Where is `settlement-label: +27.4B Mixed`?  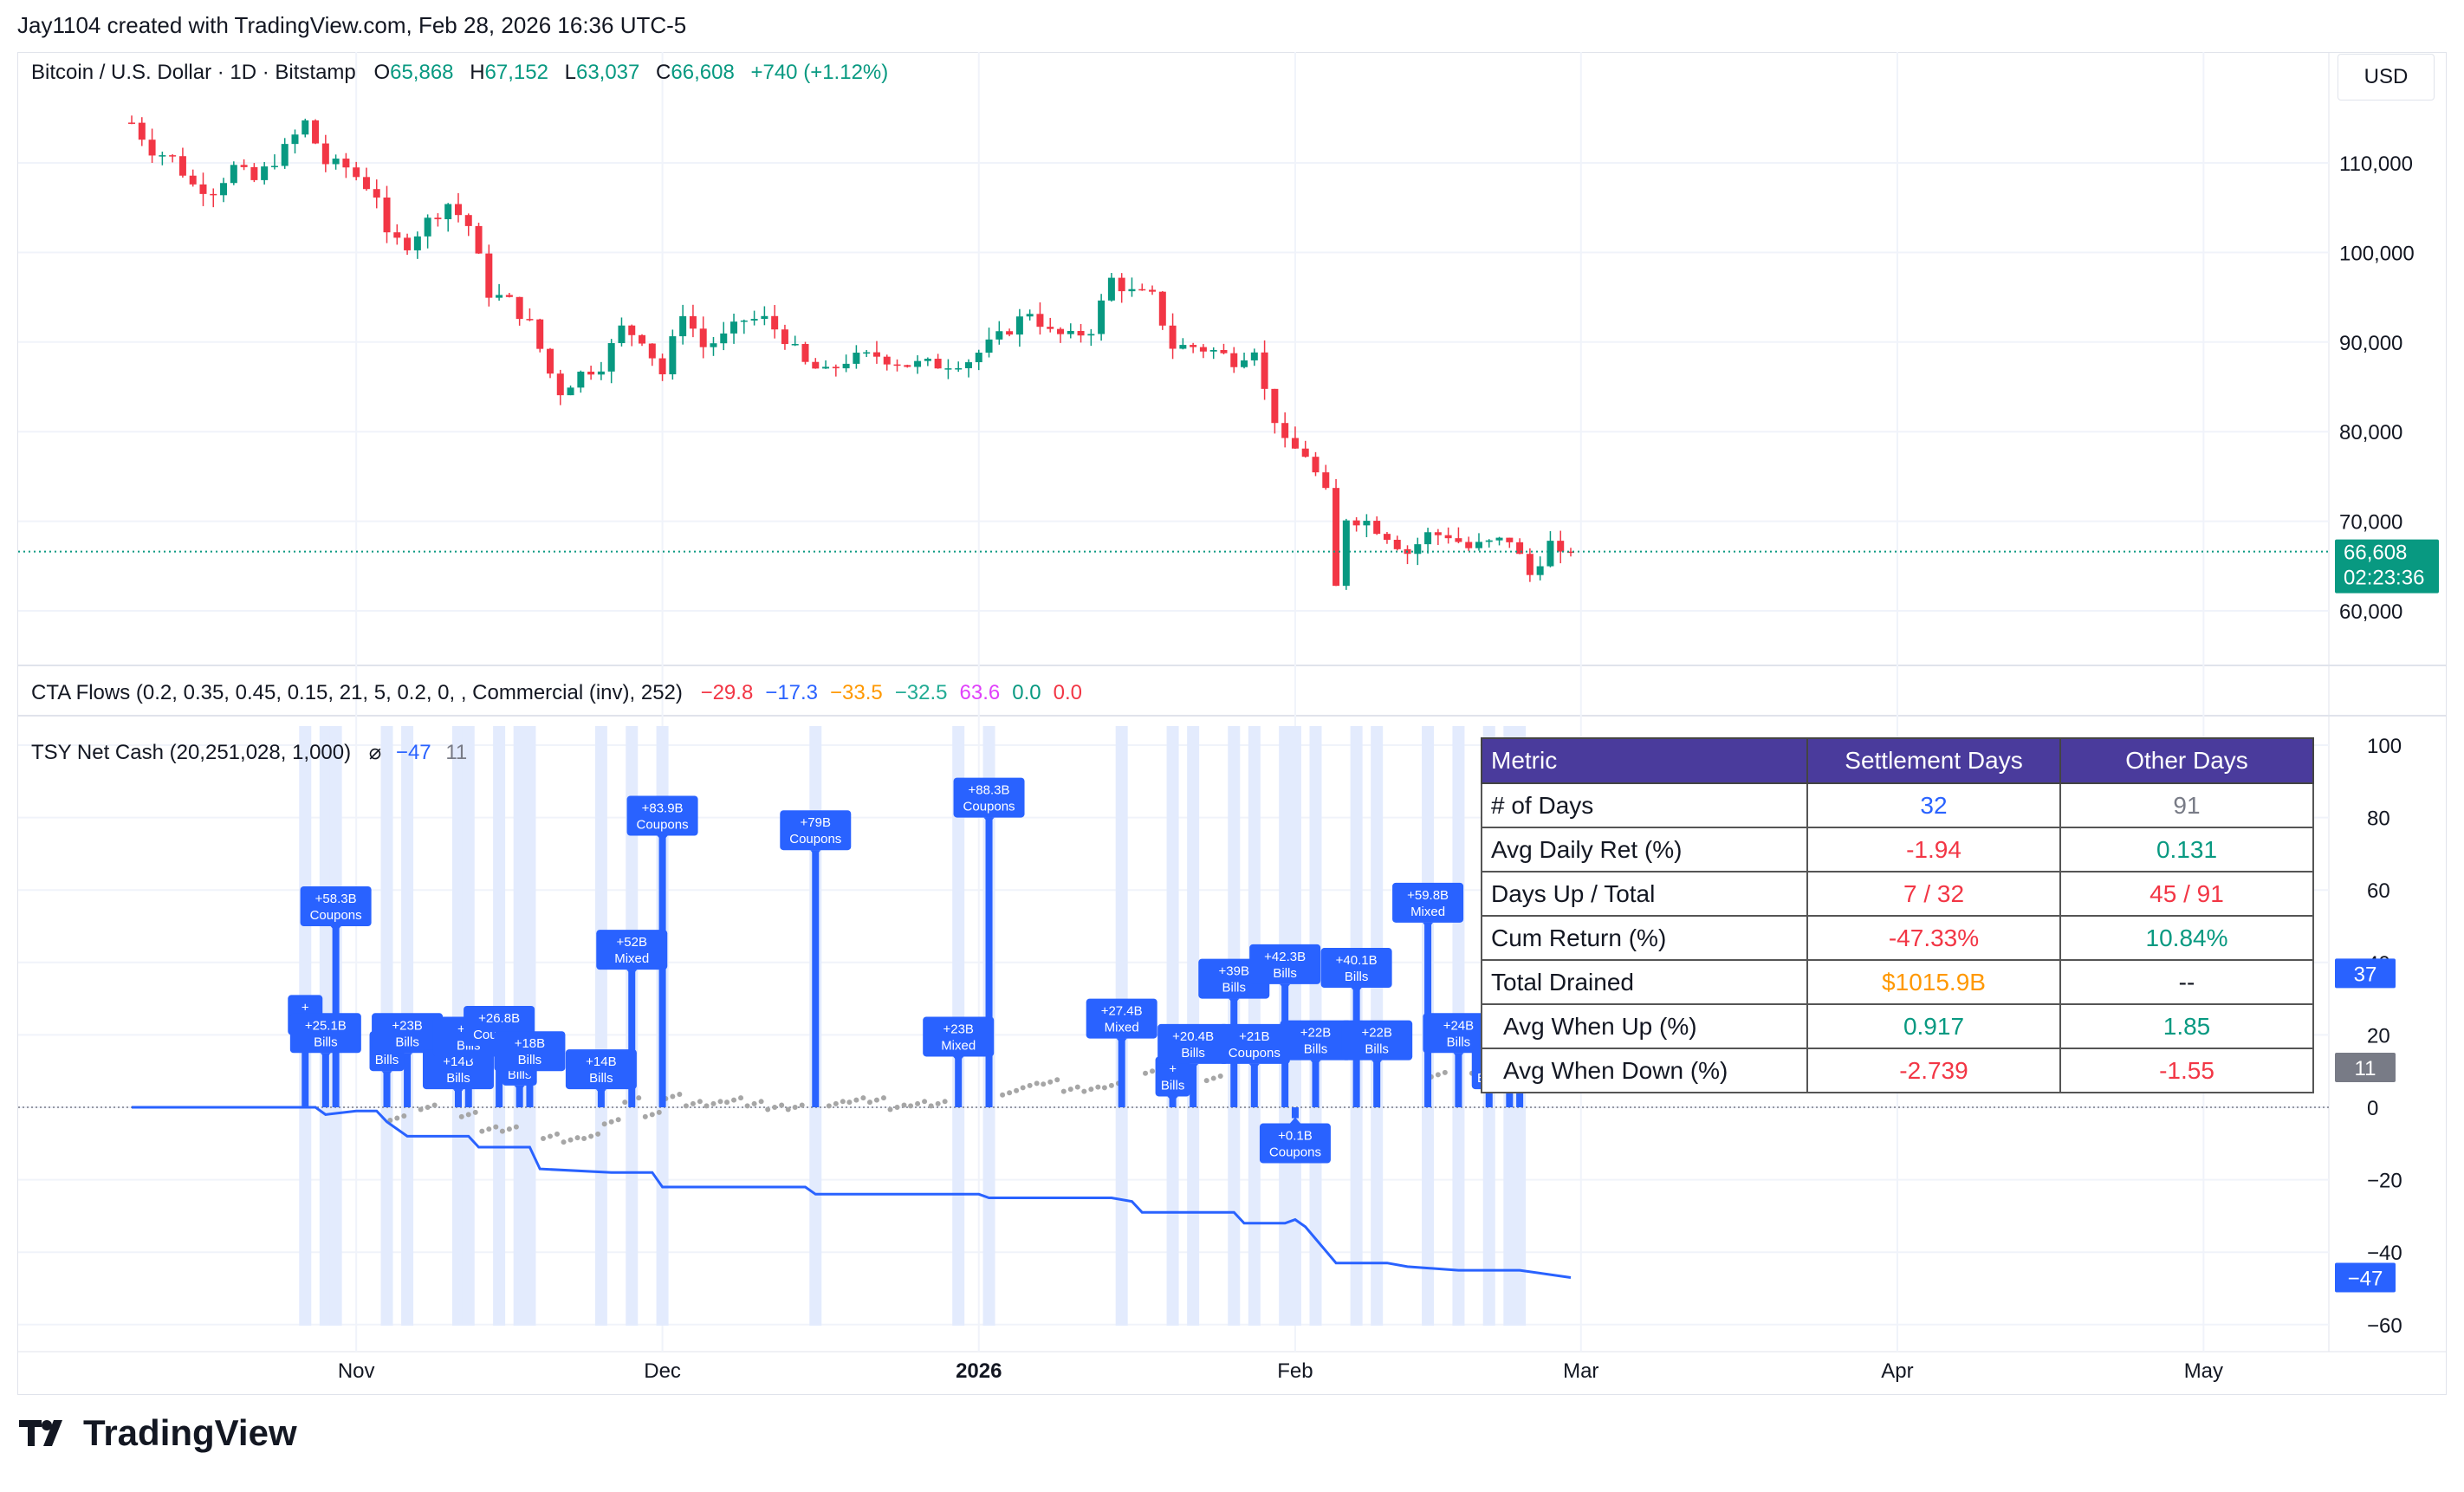 settlement-label: +27.4B Mixed is located at coordinates (1122, 1021).